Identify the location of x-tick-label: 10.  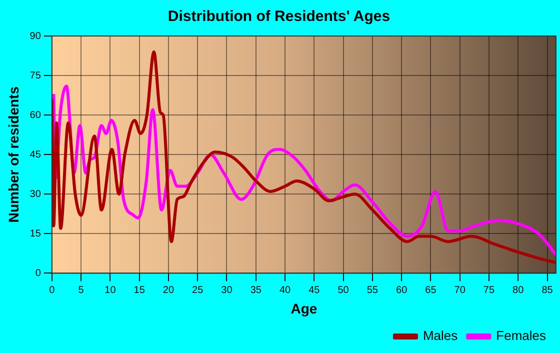
(110, 290).